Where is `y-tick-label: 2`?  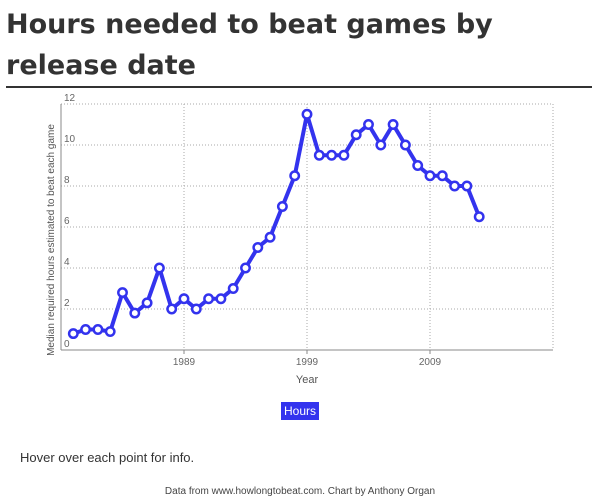
y-tick-label: 2 is located at coordinates (67, 303).